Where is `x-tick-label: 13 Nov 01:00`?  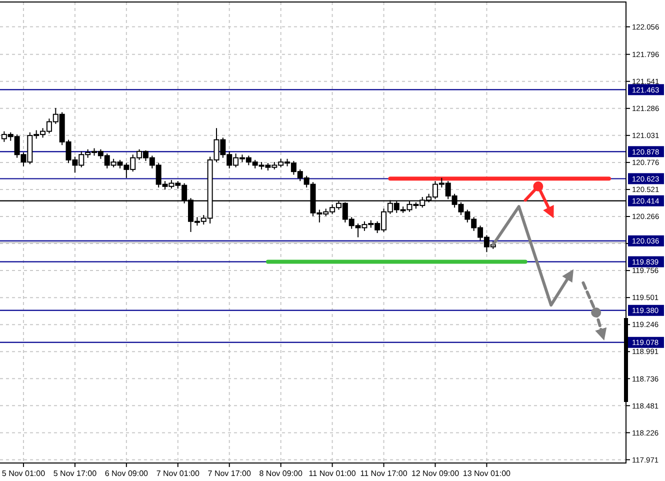 x-tick-label: 13 Nov 01:00 is located at coordinates (487, 473).